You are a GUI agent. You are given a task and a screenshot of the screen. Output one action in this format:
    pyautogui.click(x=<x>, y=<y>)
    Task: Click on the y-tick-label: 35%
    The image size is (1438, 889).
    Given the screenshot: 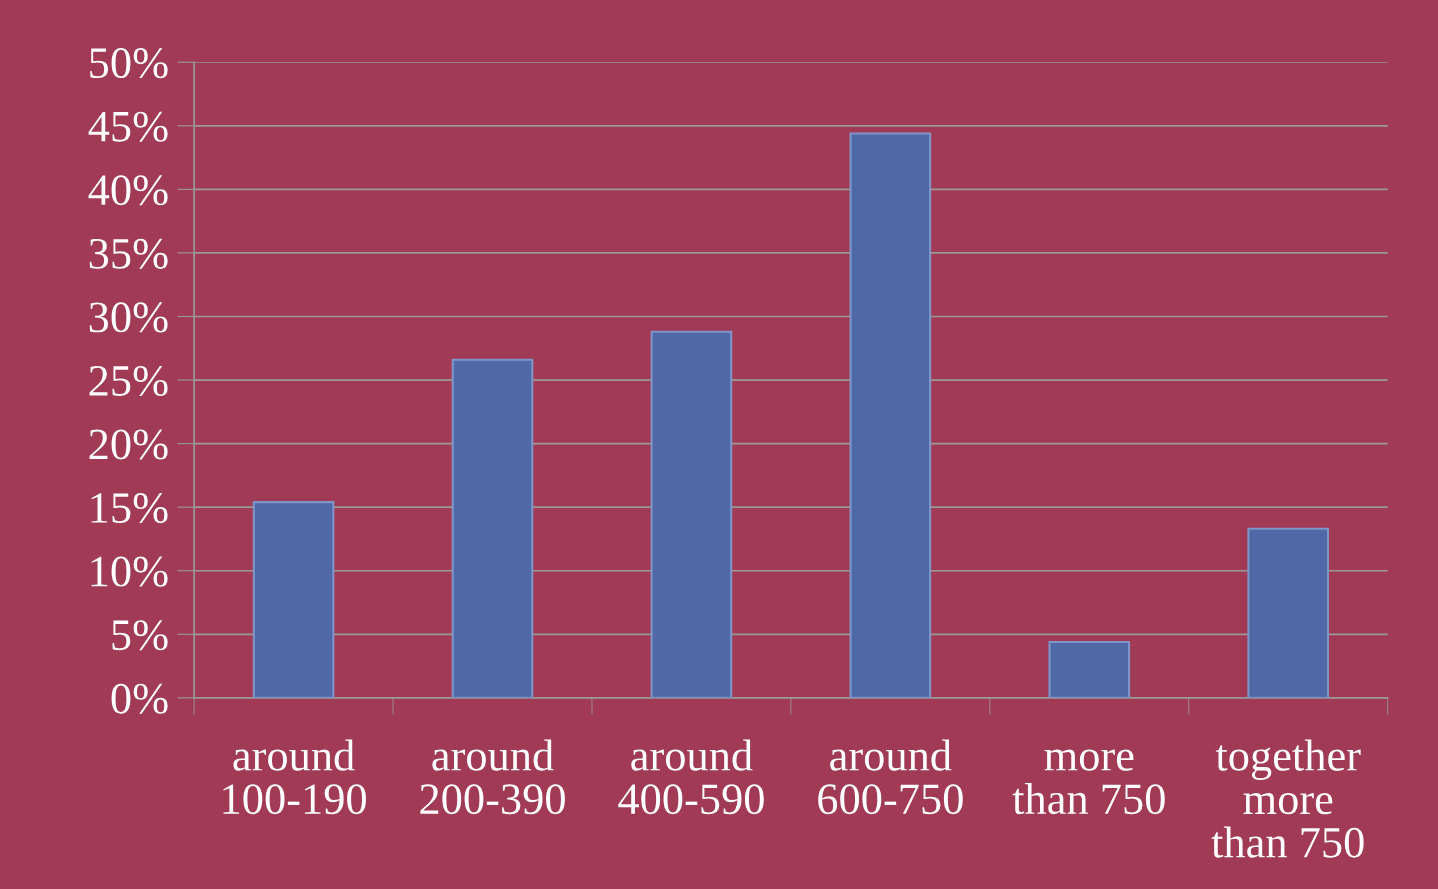 What is the action you would take?
    pyautogui.click(x=128, y=253)
    